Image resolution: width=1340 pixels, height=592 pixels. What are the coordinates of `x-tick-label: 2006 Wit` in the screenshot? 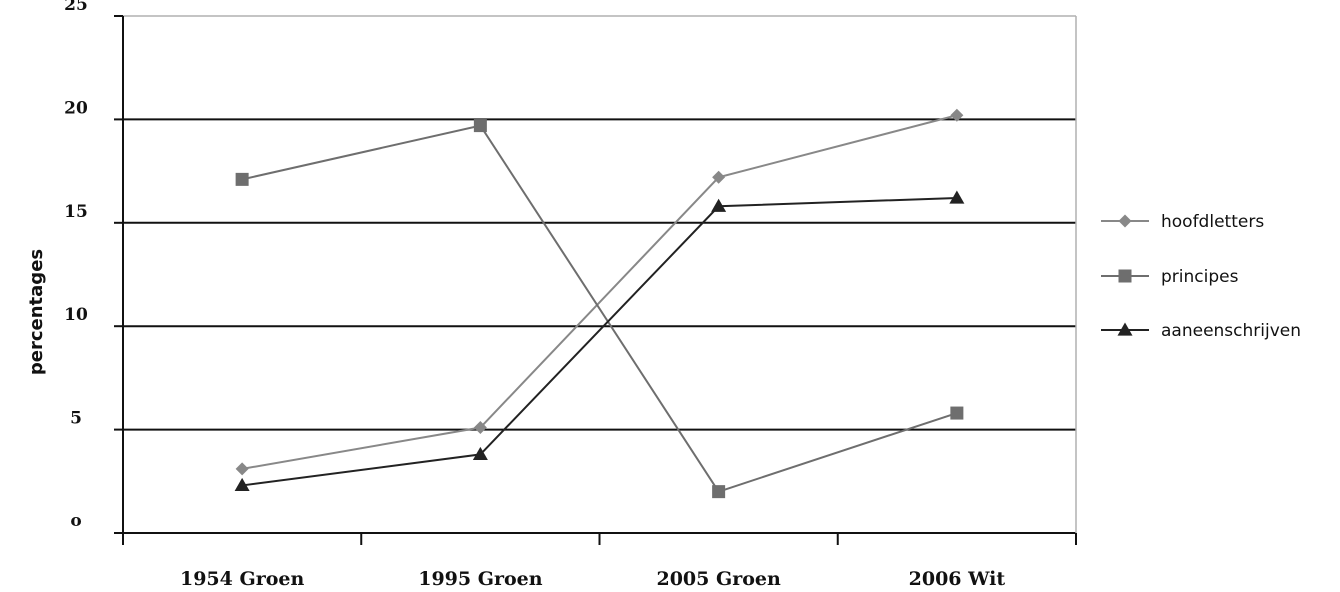 It's located at (957, 579).